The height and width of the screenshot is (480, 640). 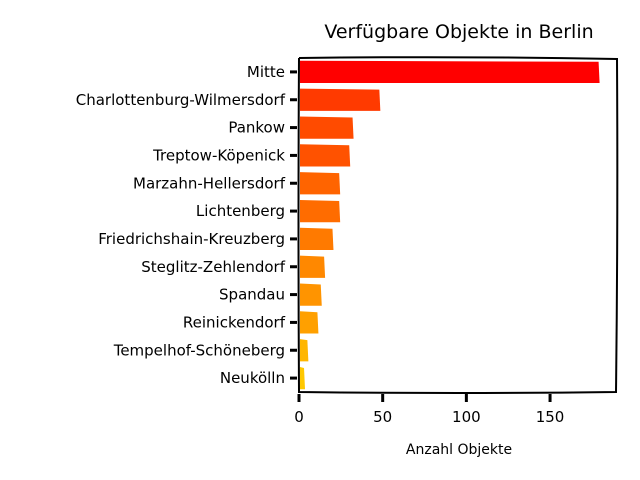 What do you see at coordinates (252, 378) in the screenshot?
I see `y-tick-label-11: Neukölln` at bounding box center [252, 378].